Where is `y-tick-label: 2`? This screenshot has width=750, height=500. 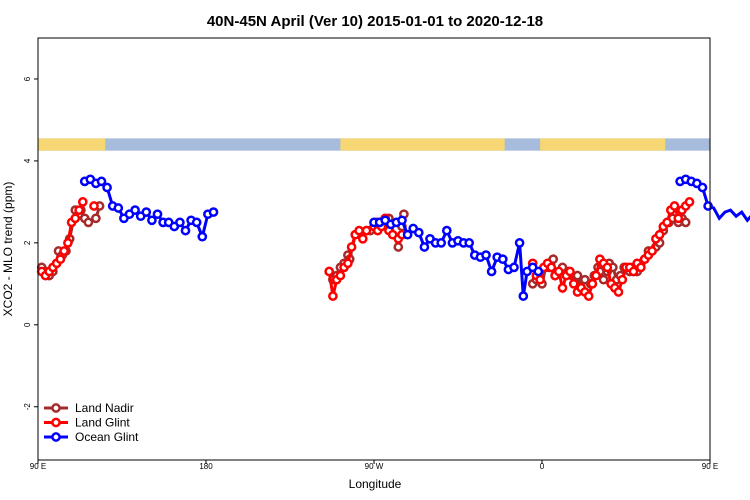
y-tick-label: 2 is located at coordinates (27, 242).